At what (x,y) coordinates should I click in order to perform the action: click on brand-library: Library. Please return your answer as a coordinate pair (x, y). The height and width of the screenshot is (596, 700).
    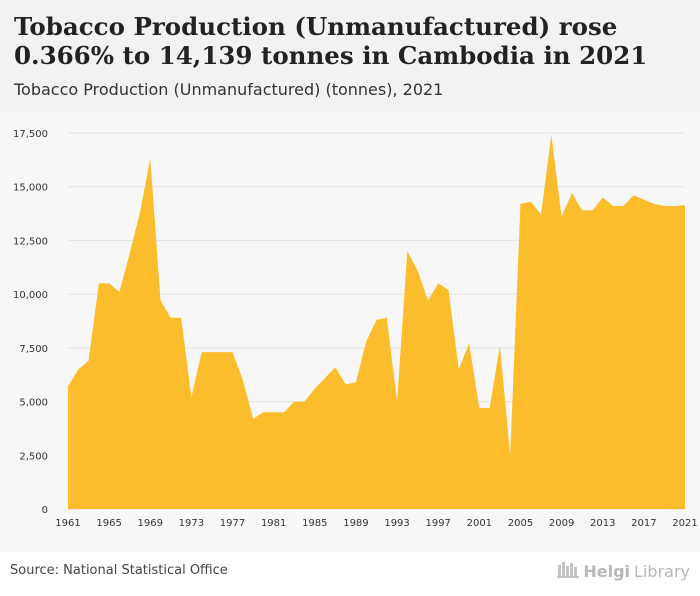
    Looking at the image, I should click on (662, 571).